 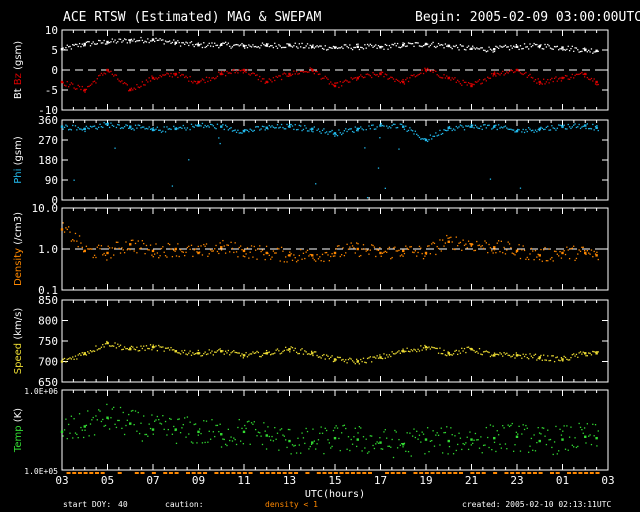 What do you see at coordinates (289, 480) in the screenshot?
I see `x-tick-label: 13` at bounding box center [289, 480].